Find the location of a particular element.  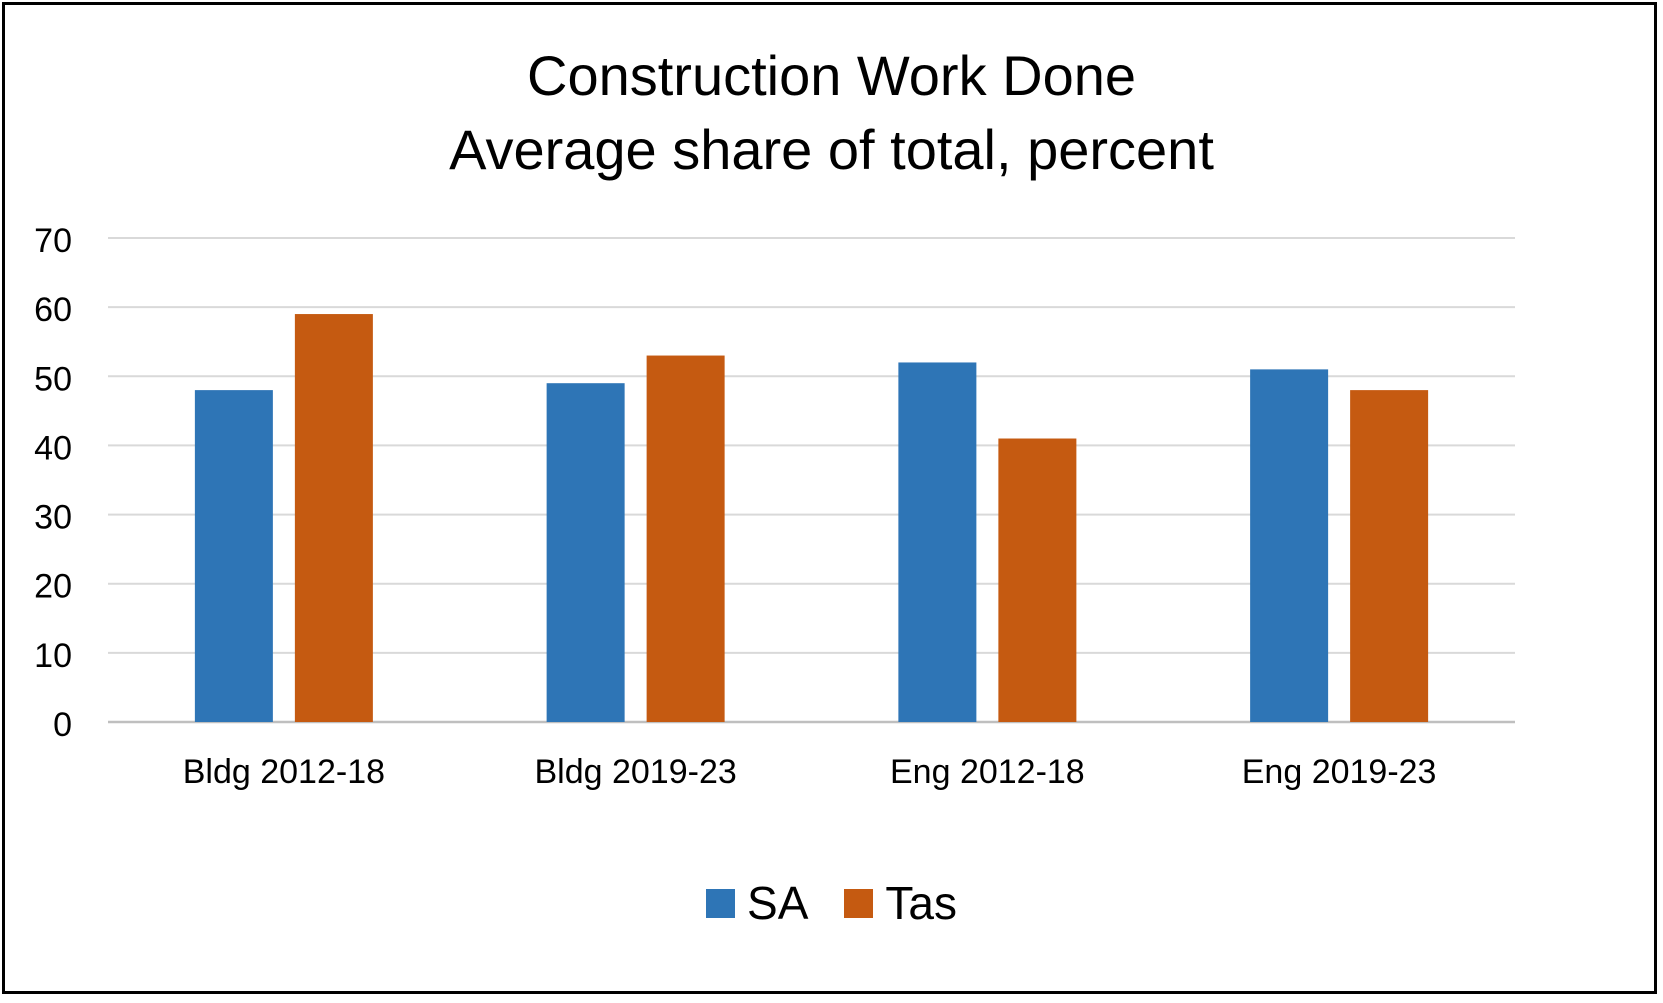

x-tick-label: Eng 2012-18 is located at coordinates (987, 772).